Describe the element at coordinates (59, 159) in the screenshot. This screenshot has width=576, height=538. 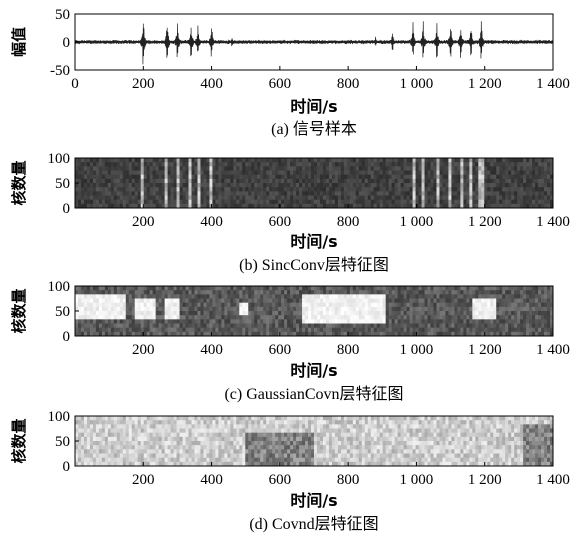
I see `y-tick-label: 100` at that location.